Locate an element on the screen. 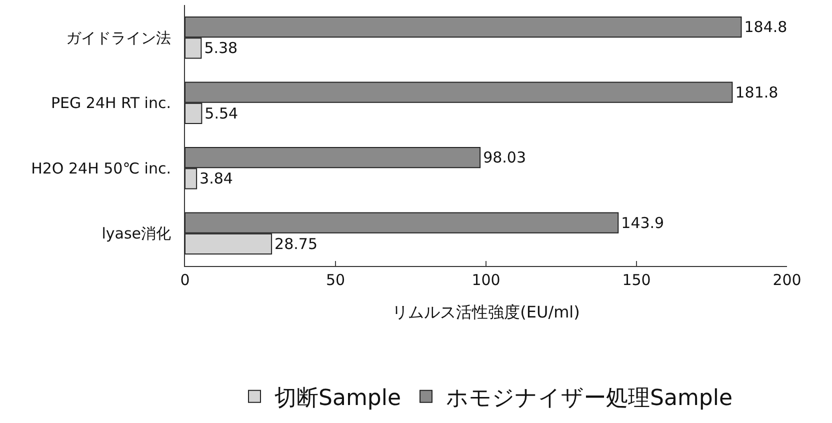 This screenshot has height=423, width=832. data-label: 3.84 is located at coordinates (216, 179).